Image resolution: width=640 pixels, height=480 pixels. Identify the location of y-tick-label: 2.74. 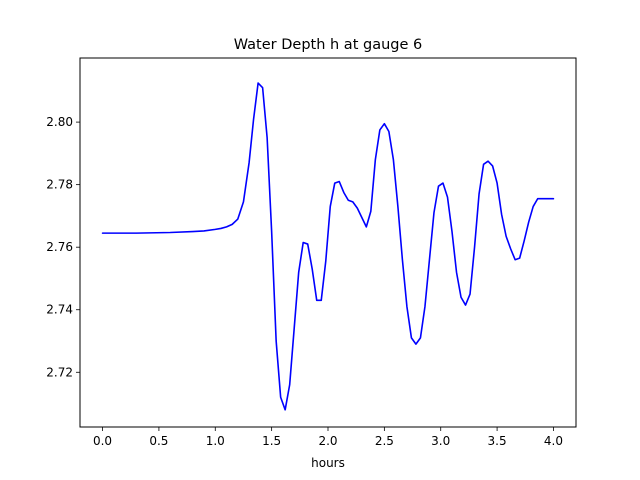
(59, 310).